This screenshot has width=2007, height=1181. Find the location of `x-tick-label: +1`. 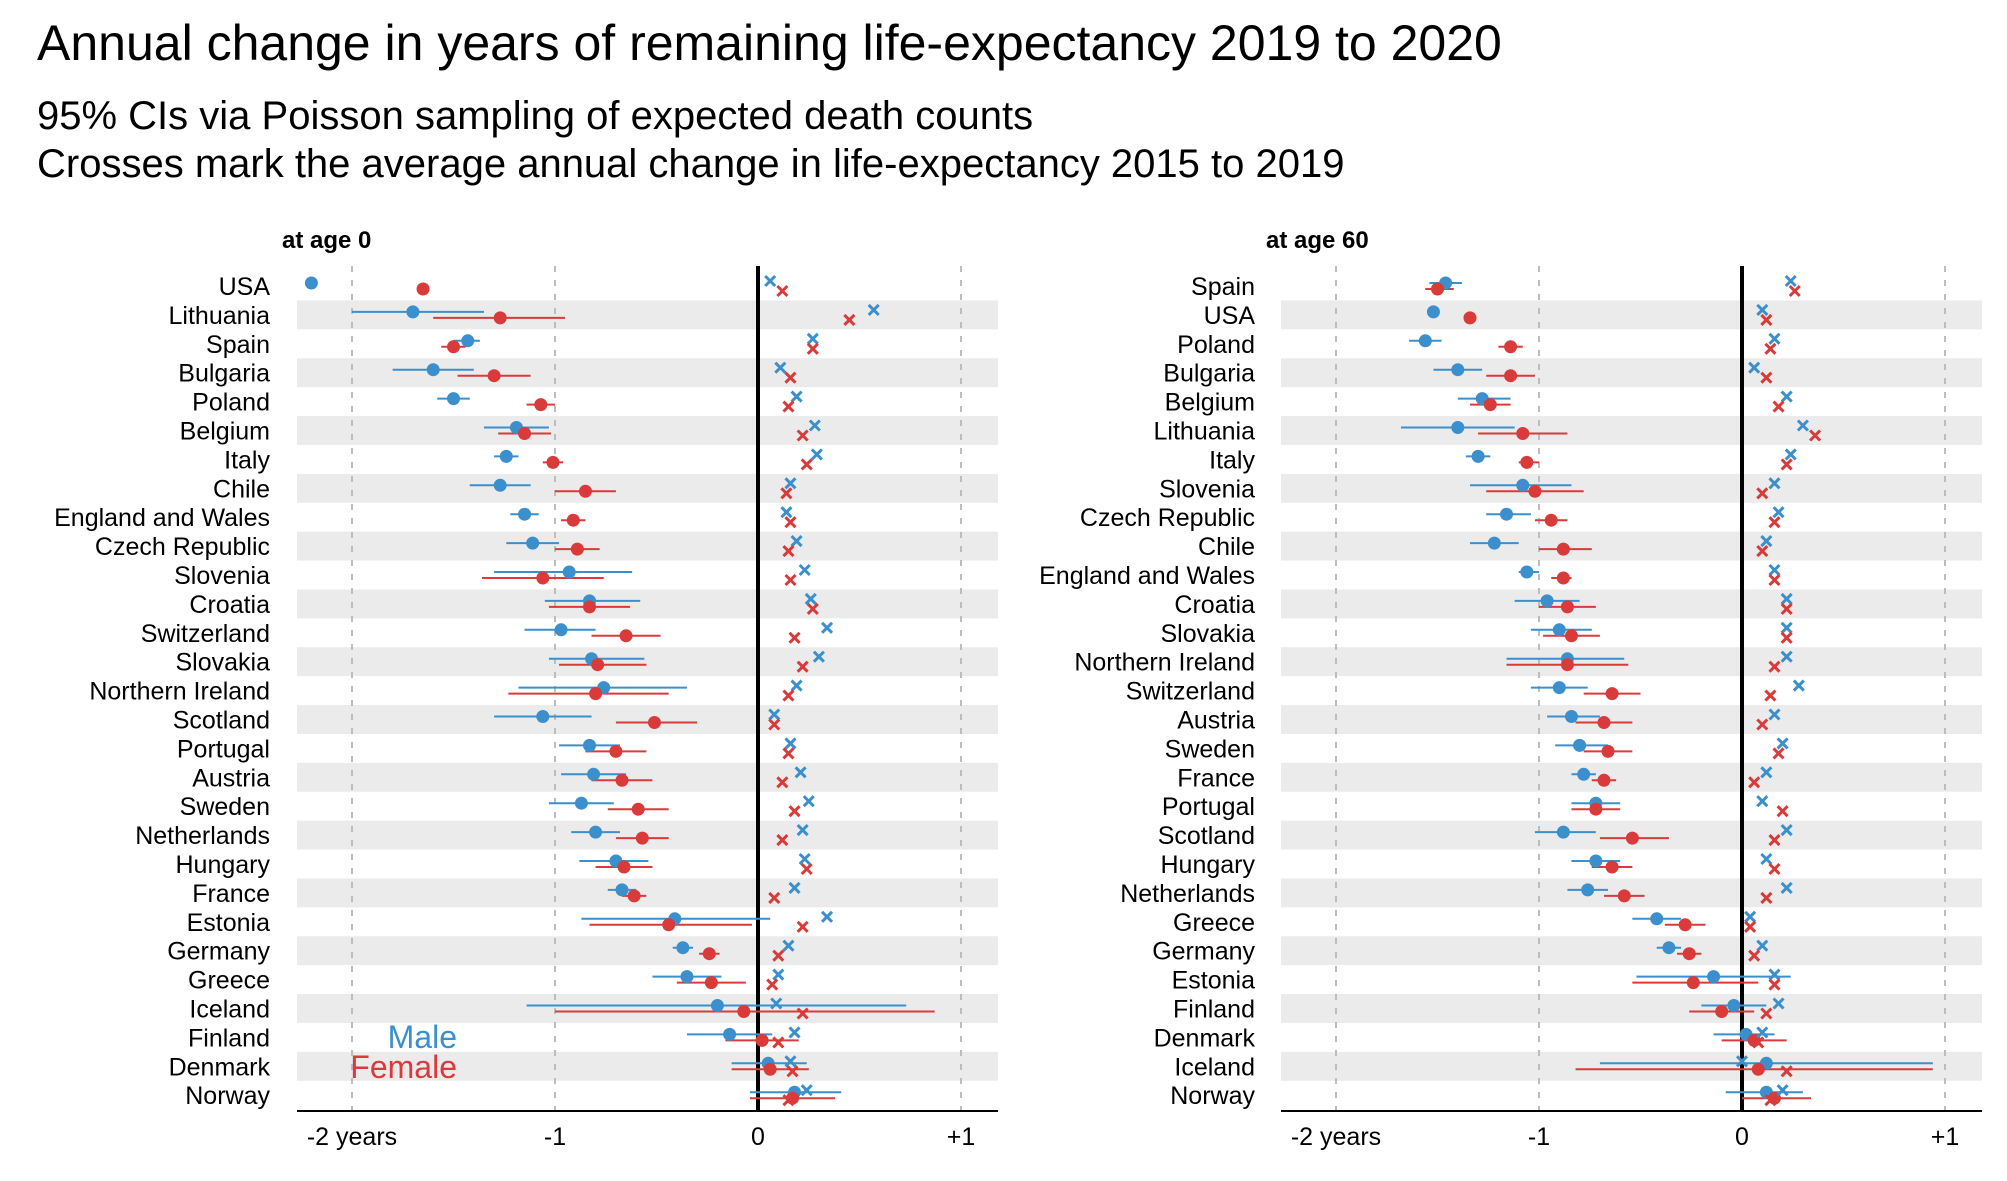

x-tick-label: +1 is located at coordinates (1945, 1137).